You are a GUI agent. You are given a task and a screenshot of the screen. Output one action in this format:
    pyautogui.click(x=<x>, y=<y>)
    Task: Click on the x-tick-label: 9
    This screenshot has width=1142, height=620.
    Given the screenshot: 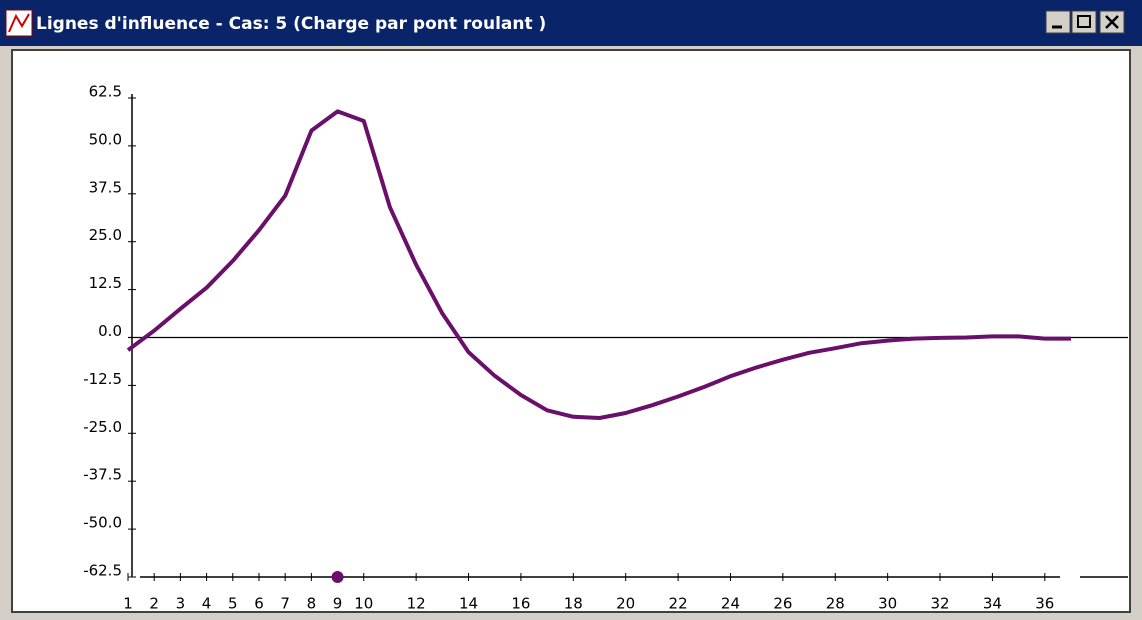 What is the action you would take?
    pyautogui.click(x=338, y=604)
    